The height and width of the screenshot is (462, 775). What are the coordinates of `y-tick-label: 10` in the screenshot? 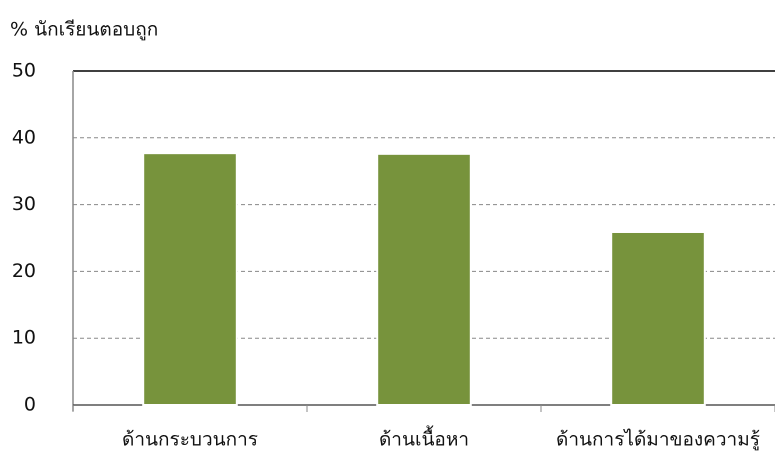 It's located at (24, 338).